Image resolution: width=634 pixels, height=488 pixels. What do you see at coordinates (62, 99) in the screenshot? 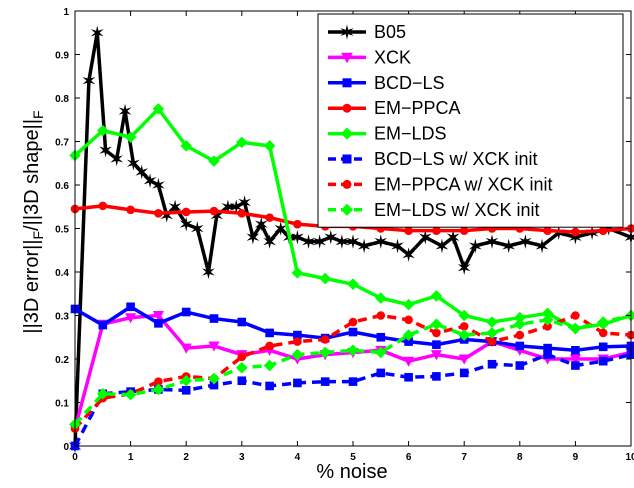
I see `y-tick-label: 0.8` at bounding box center [62, 99].